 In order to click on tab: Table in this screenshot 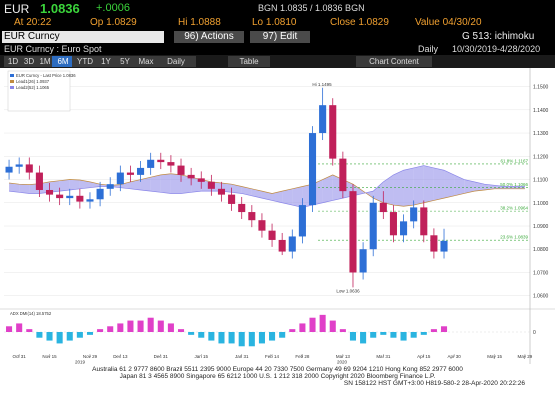, I will do `click(249, 61)`.